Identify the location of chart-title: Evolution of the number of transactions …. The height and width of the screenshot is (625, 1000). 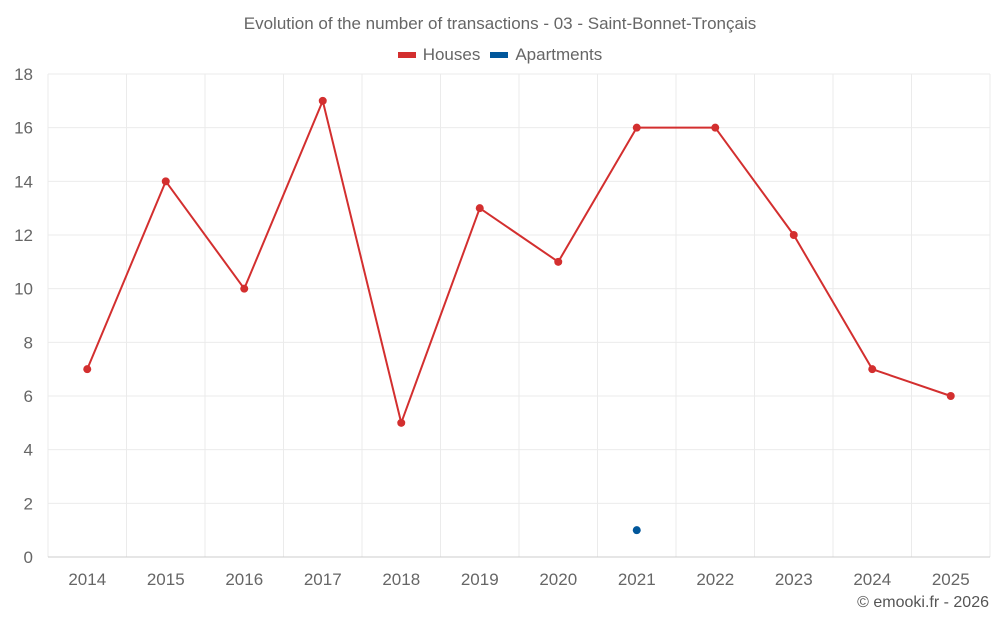
(500, 23).